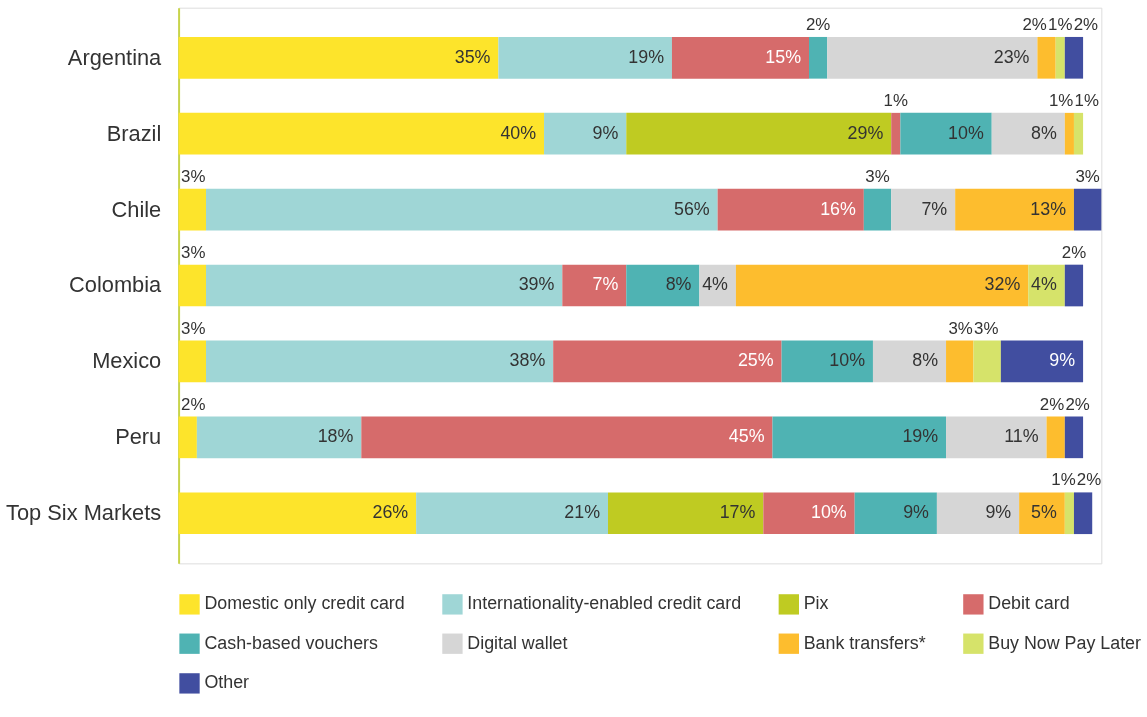 This screenshot has width=1147, height=717. What do you see at coordinates (472, 56) in the screenshot?
I see `data-label: 35%` at bounding box center [472, 56].